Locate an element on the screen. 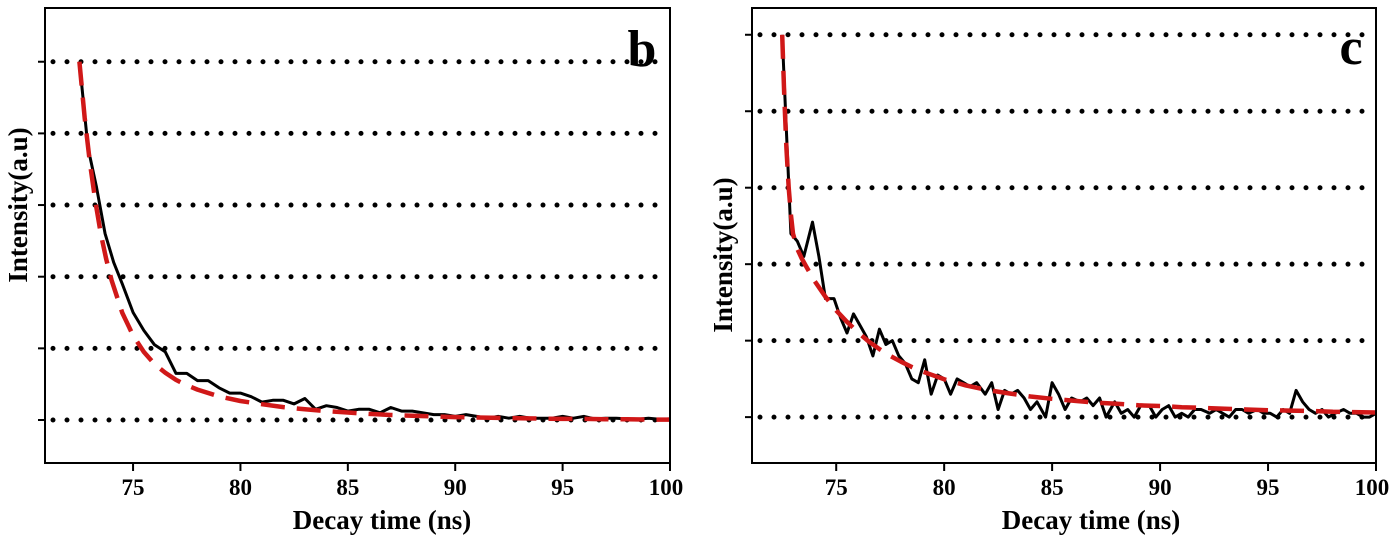 The width and height of the screenshot is (1400, 540). panel-c-label: c is located at coordinates (1350, 47).